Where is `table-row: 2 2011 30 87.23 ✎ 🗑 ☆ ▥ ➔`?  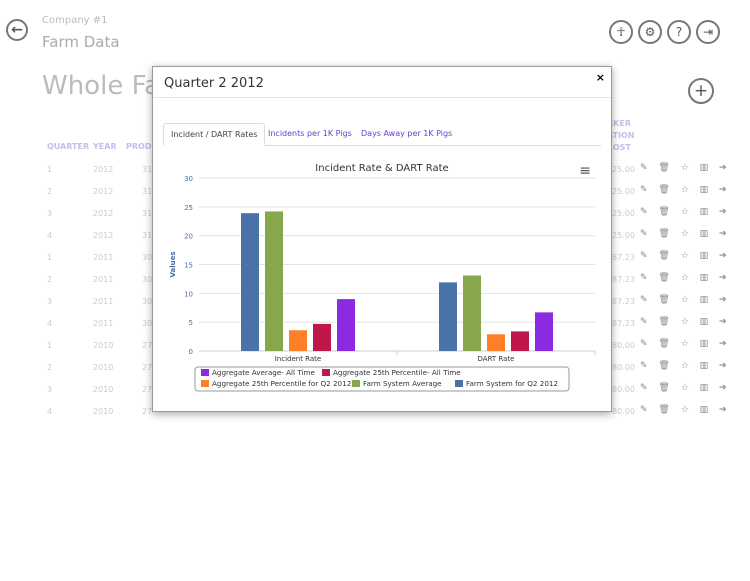 table-row: 2 2011 30 87.23 ✎ 🗑 ☆ ▥ ➔ is located at coordinates (375, 279).